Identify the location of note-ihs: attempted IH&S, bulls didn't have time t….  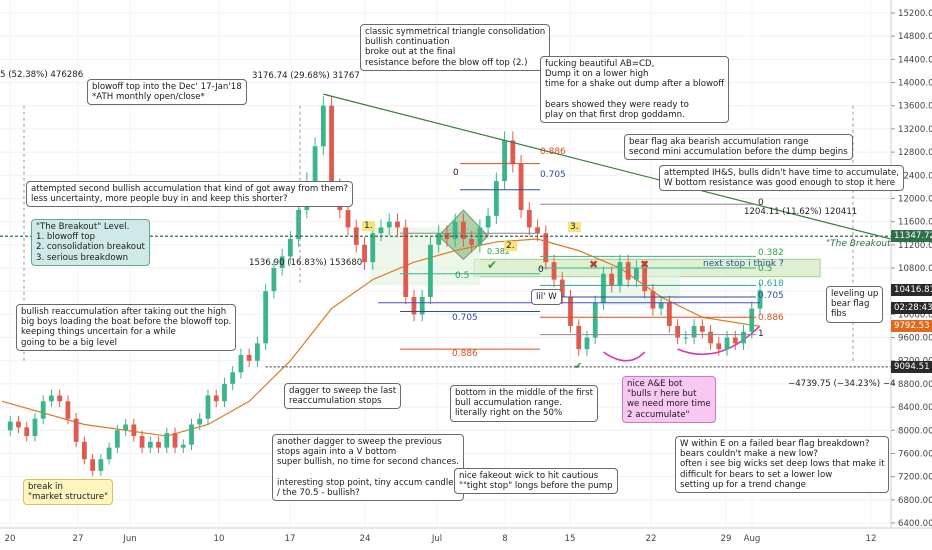
(782, 178).